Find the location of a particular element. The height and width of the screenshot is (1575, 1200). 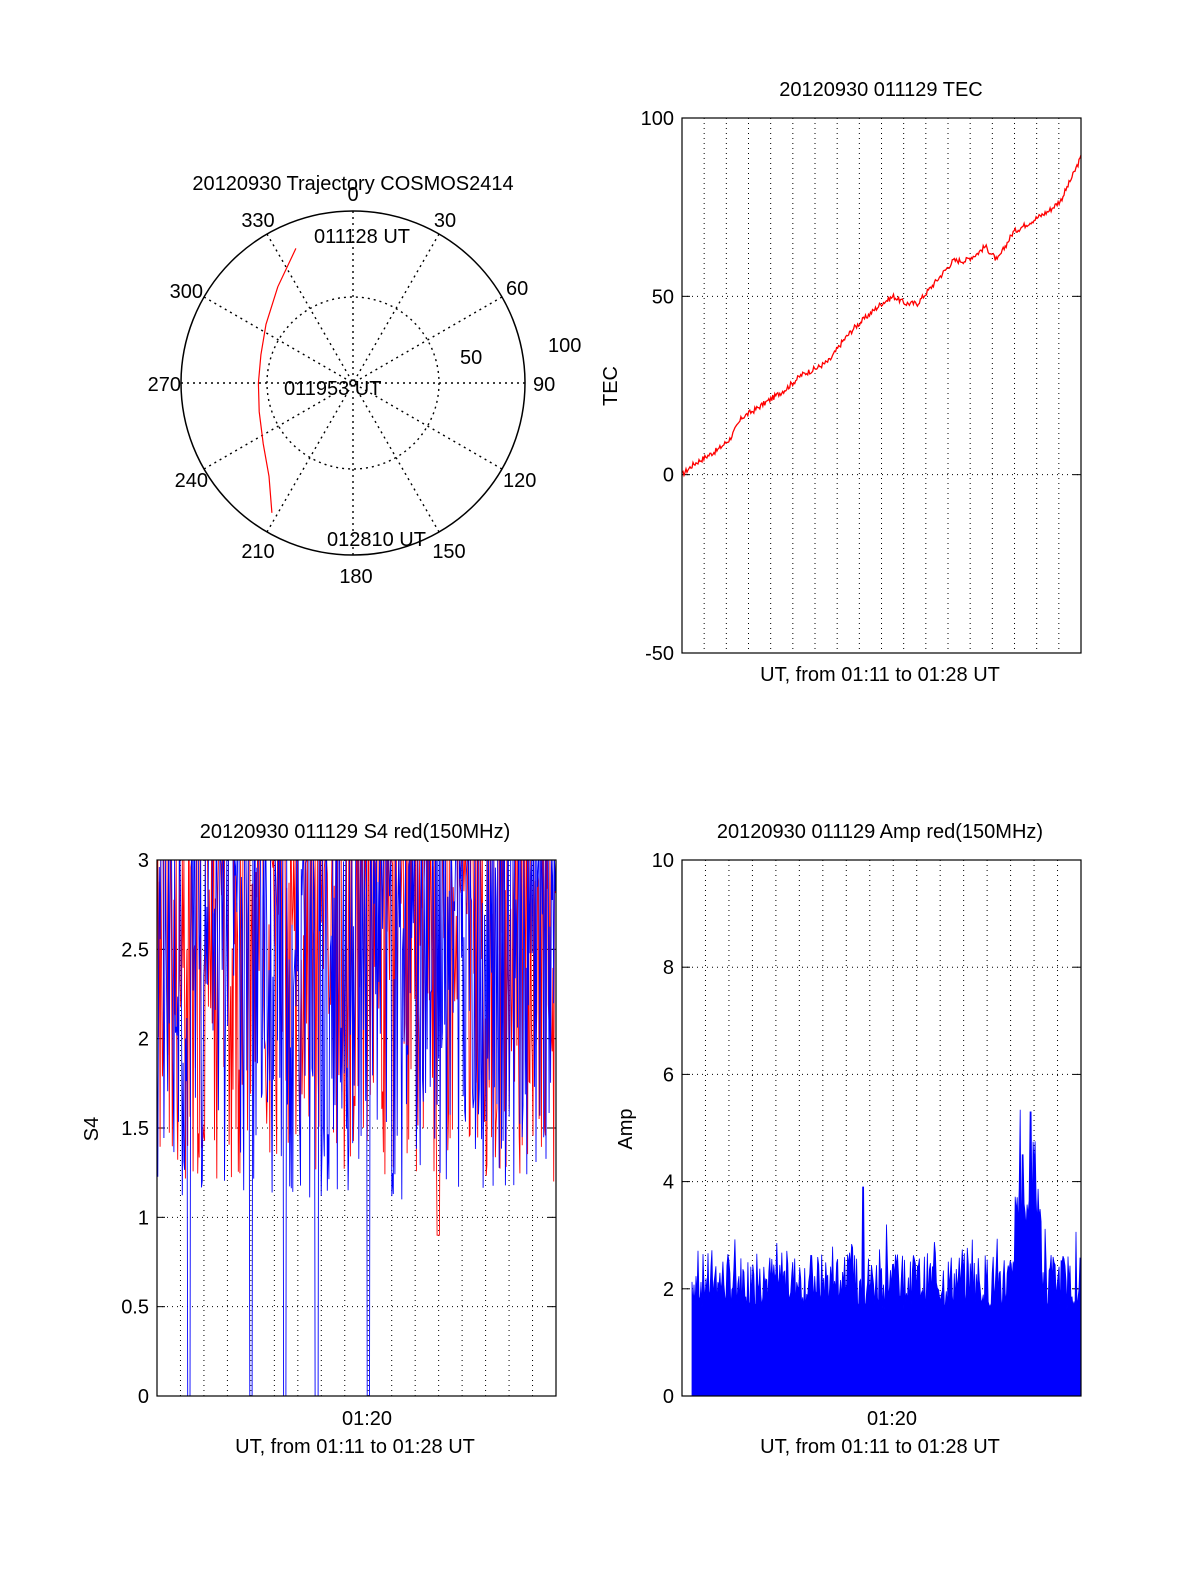

amp-series is located at coordinates (886, 1253).